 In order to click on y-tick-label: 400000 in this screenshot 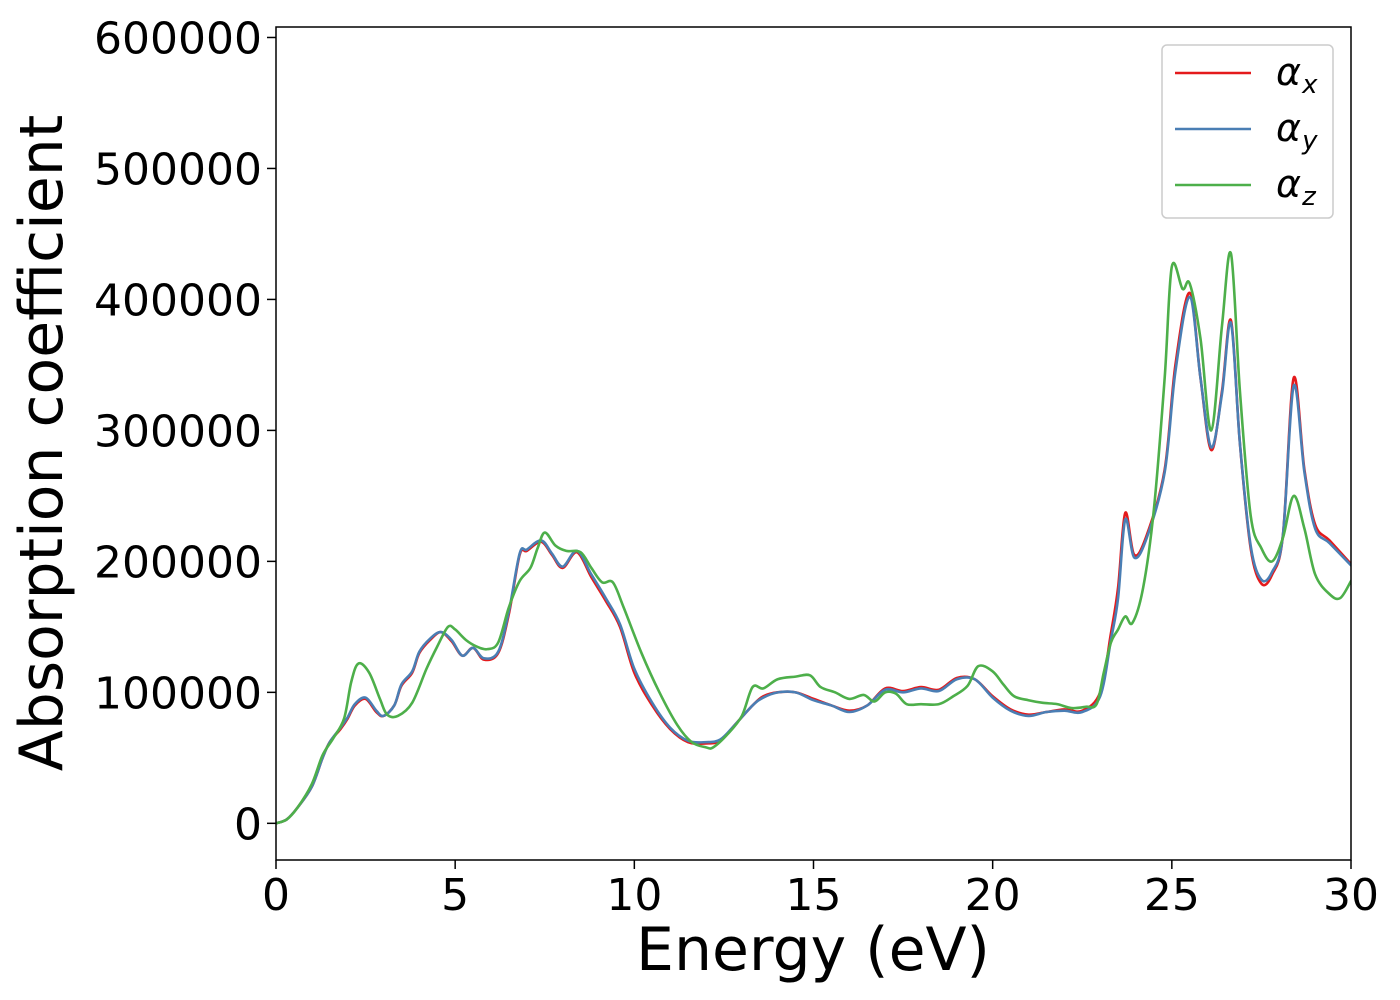, I will do `click(178, 300)`.